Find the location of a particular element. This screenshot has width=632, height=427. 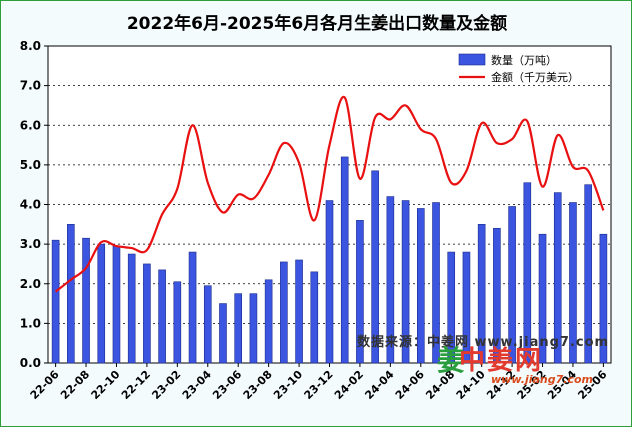

x-tick-label: 23-10 is located at coordinates (288, 385).